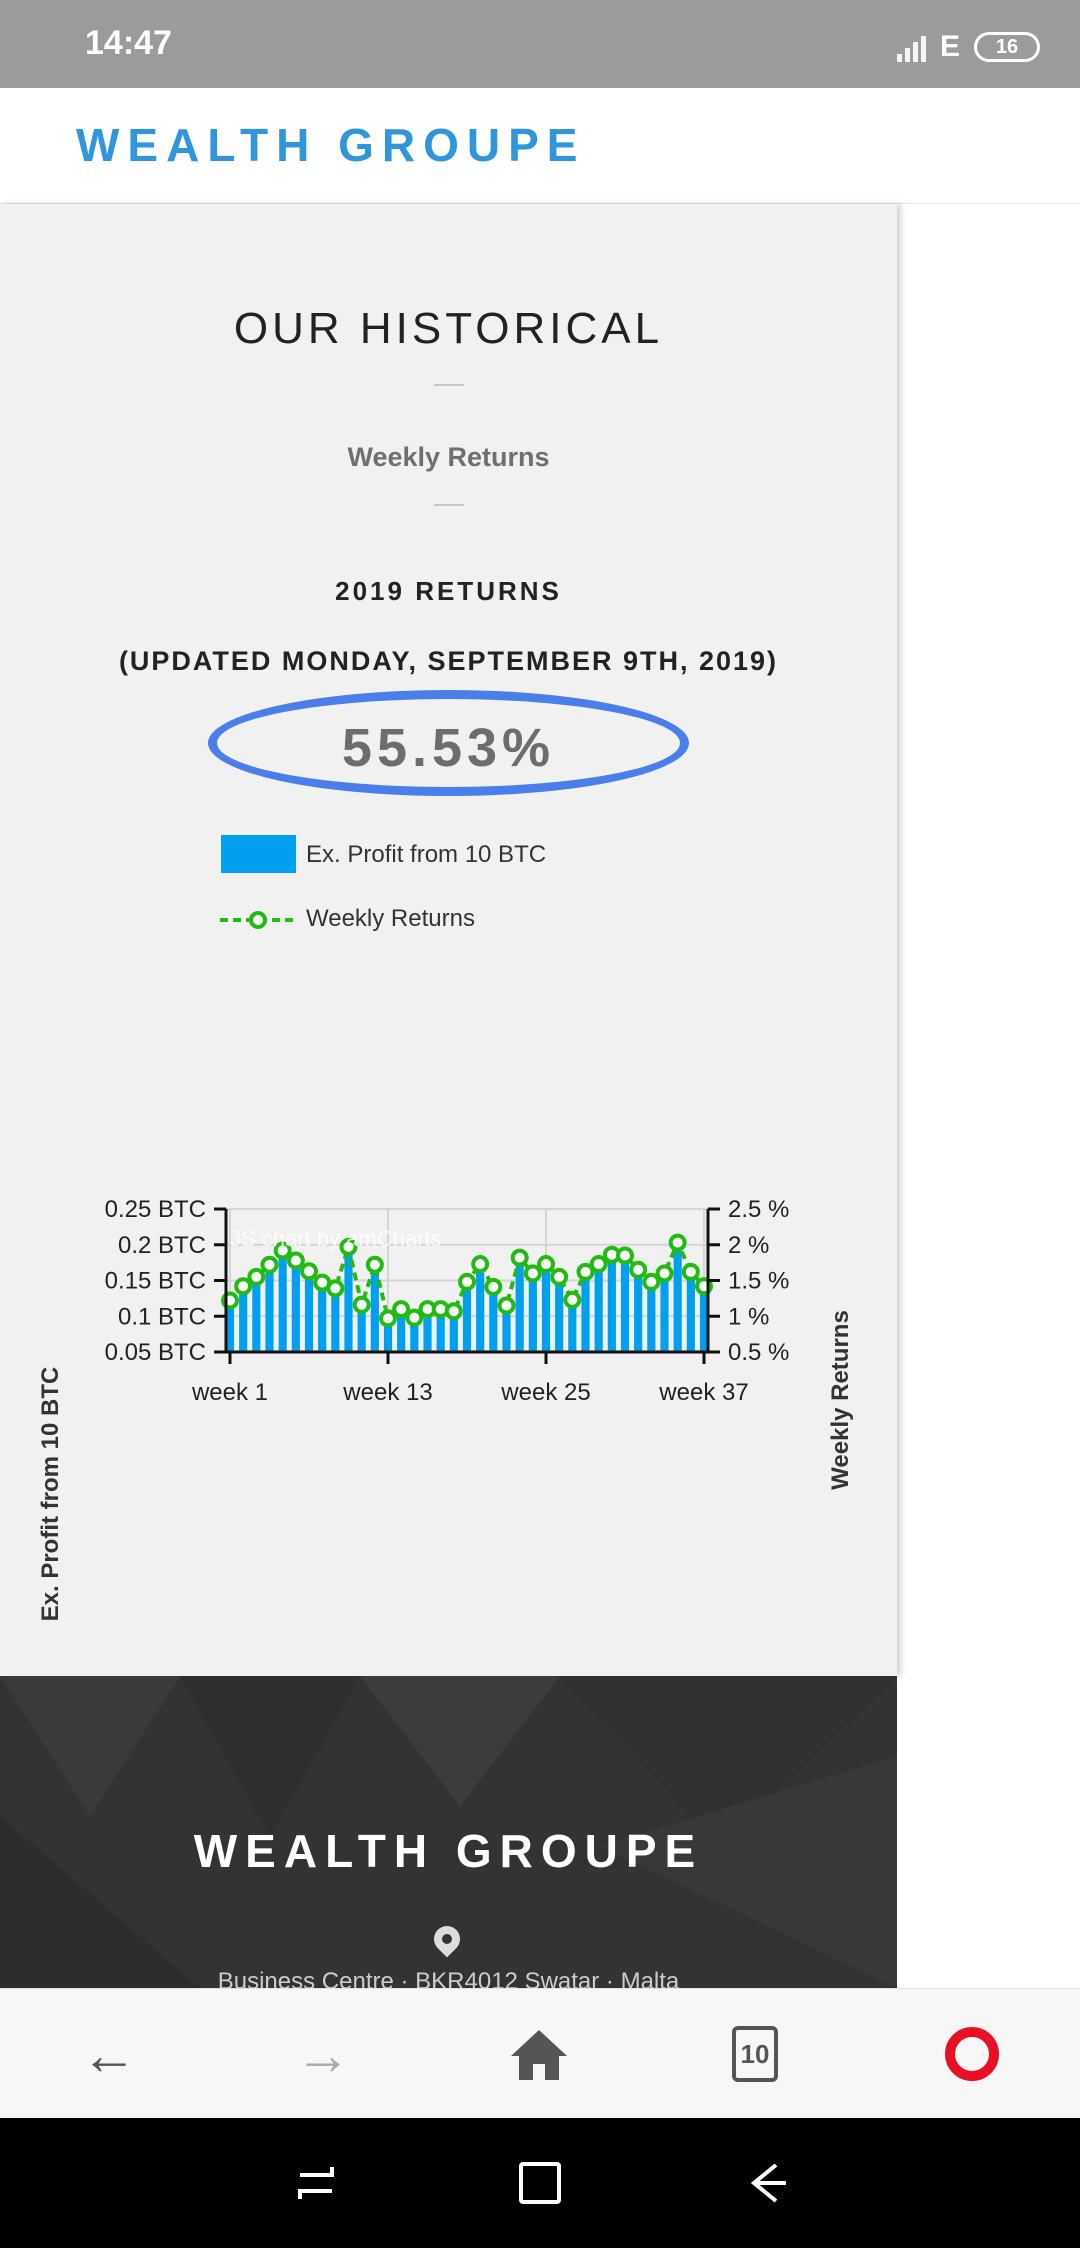  What do you see at coordinates (331, 145) in the screenshot?
I see `site-logo: WEALTH GROUPE` at bounding box center [331, 145].